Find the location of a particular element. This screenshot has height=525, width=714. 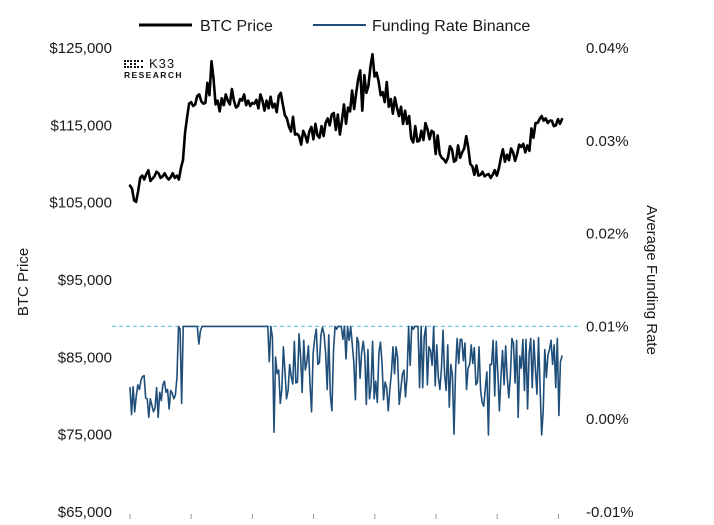

logo-text-k33: K33 is located at coordinates (162, 63).